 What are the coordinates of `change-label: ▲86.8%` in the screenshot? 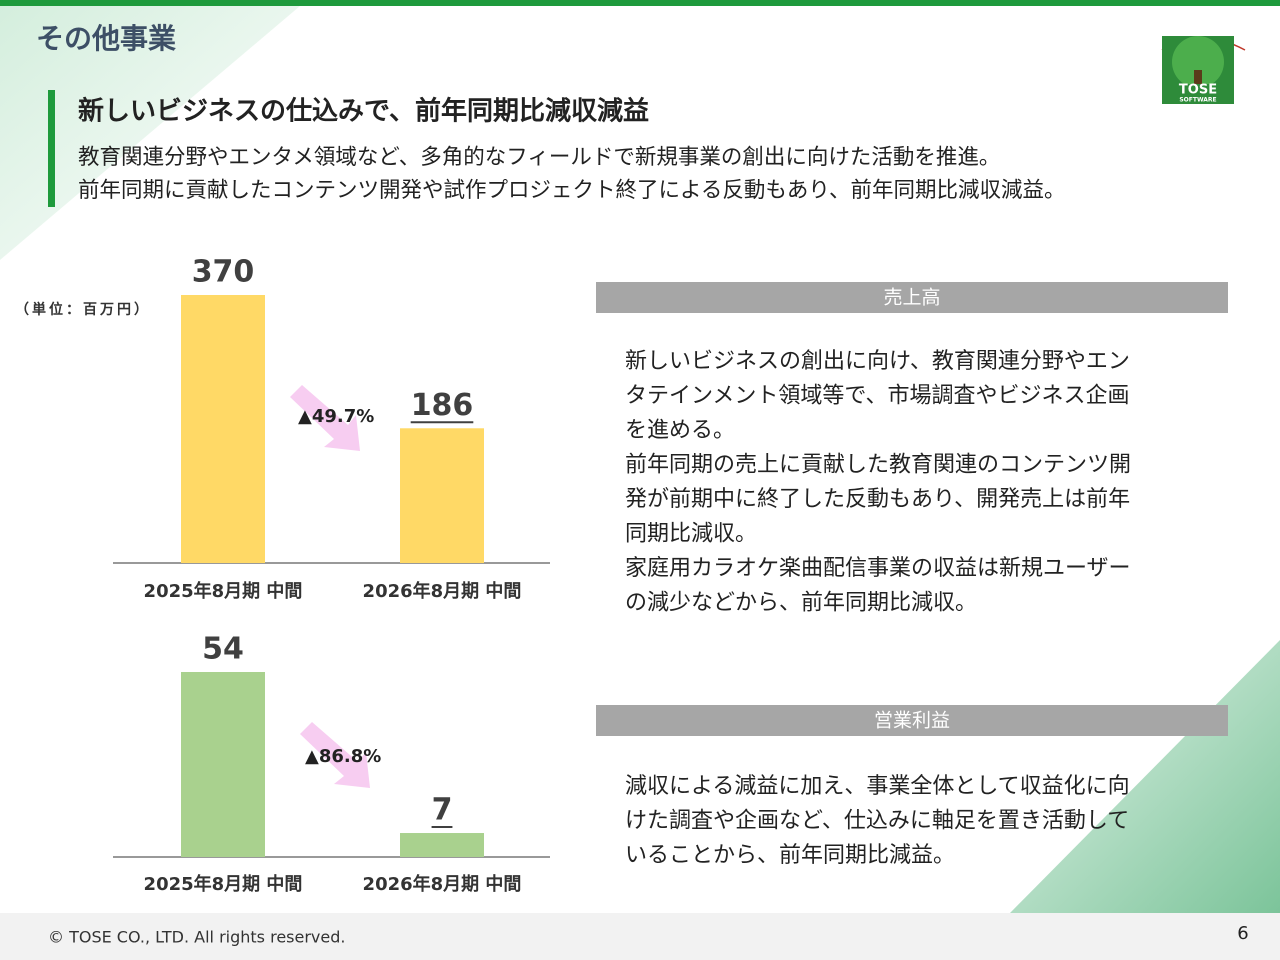 It's located at (343, 756).